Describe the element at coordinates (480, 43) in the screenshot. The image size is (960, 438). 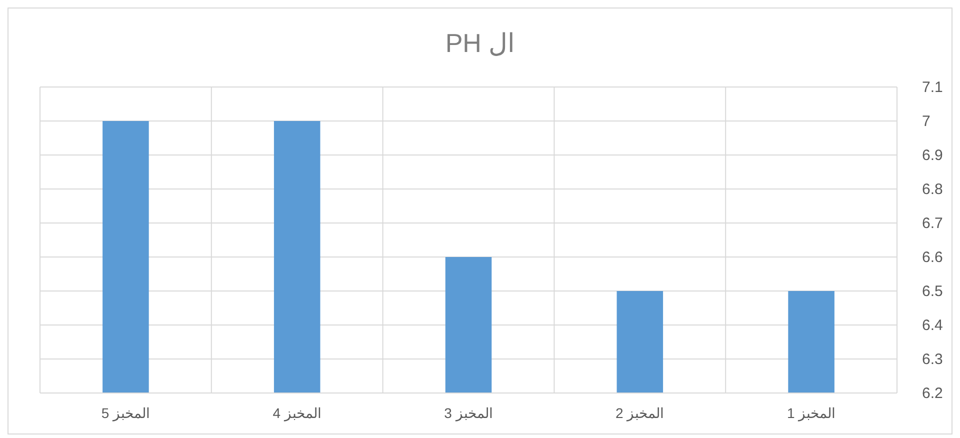
I see `chart-title: ال PH` at that location.